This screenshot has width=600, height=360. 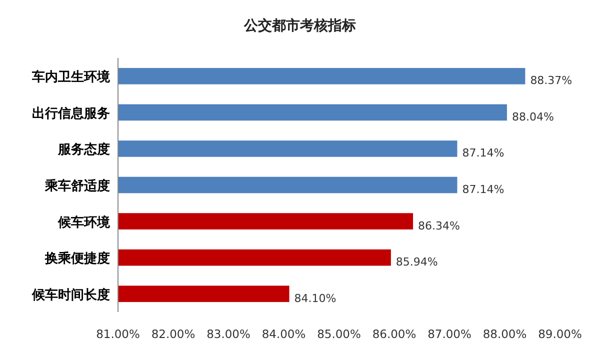 What do you see at coordinates (173, 334) in the screenshot?
I see `x-tick-label: 82.00%` at bounding box center [173, 334].